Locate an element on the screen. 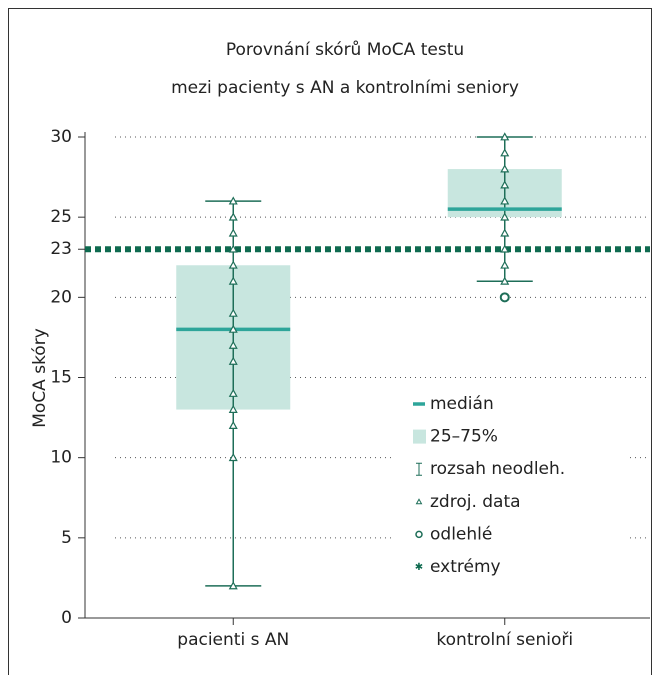 This screenshot has width=658, height=679. legend-label: 25–75% is located at coordinates (464, 437).